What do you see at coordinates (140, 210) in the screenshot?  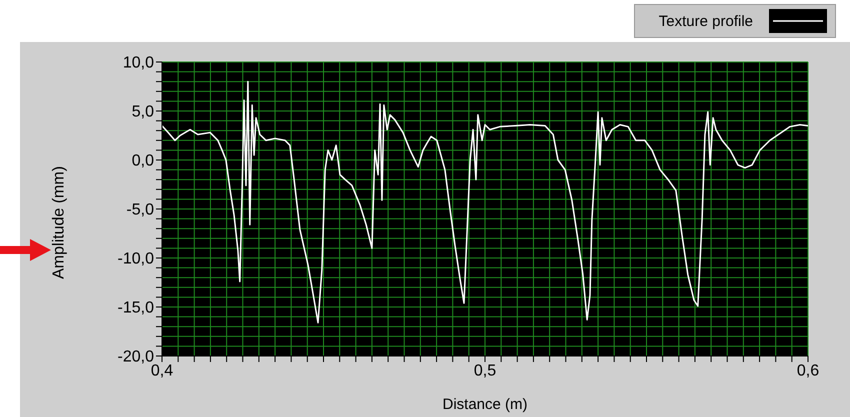 I see `y-tick-label: -5,0` at bounding box center [140, 210].